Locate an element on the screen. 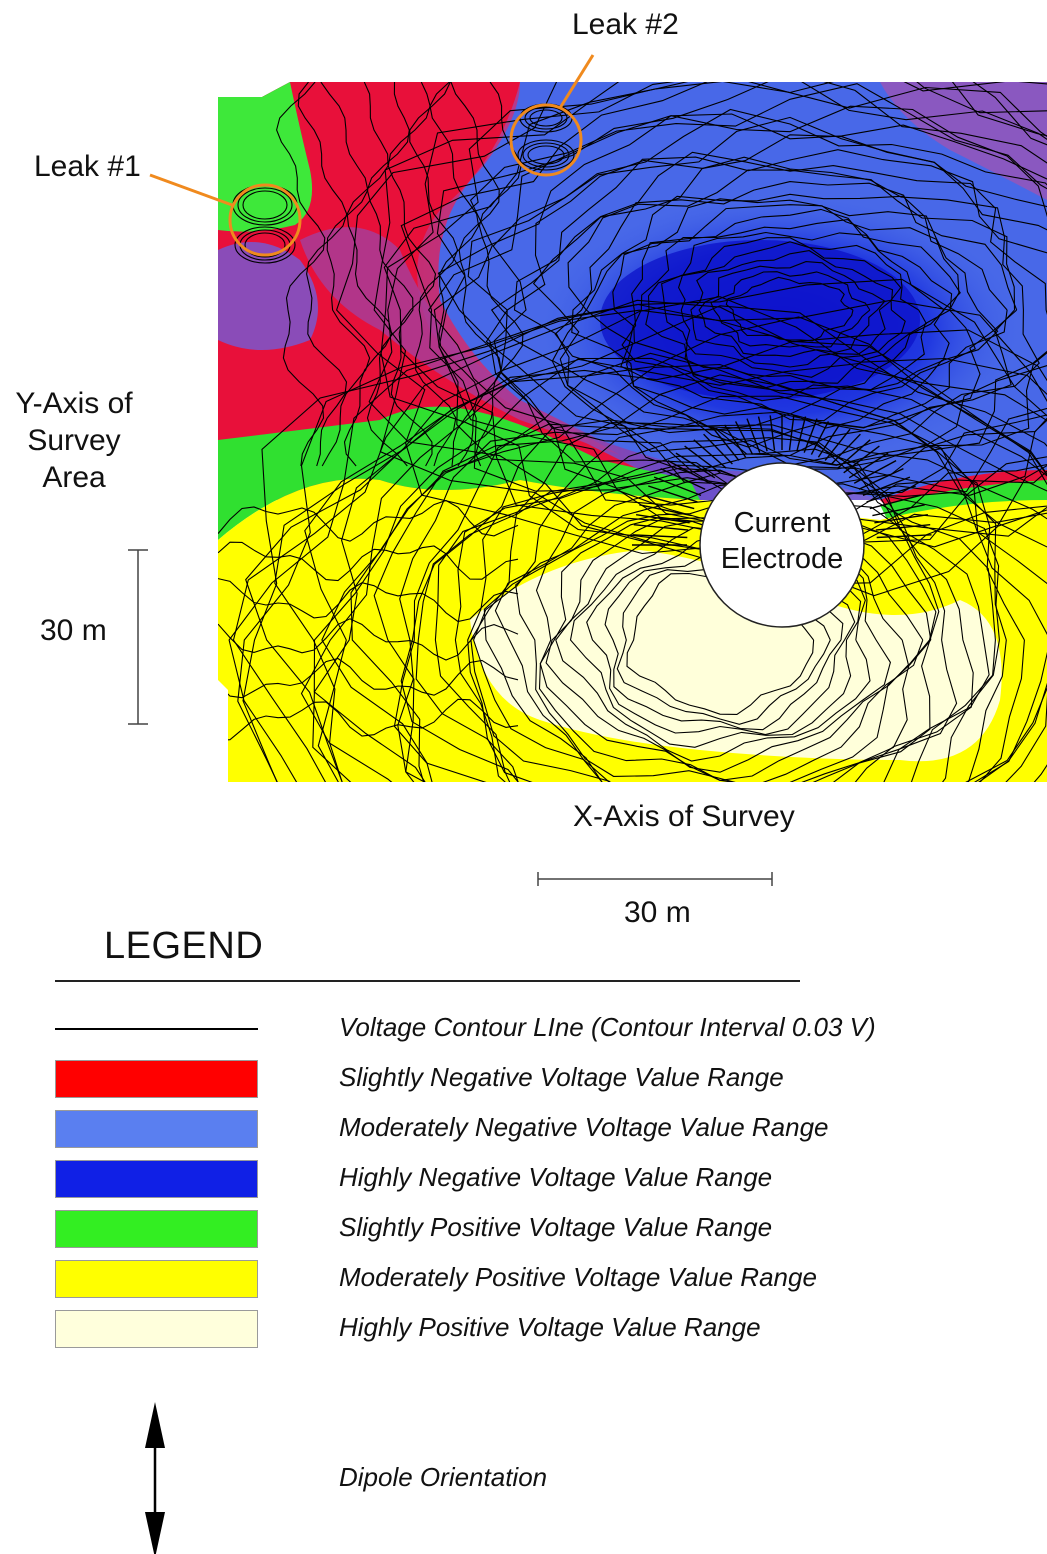  y-scale-label: 30 m is located at coordinates (73, 630).